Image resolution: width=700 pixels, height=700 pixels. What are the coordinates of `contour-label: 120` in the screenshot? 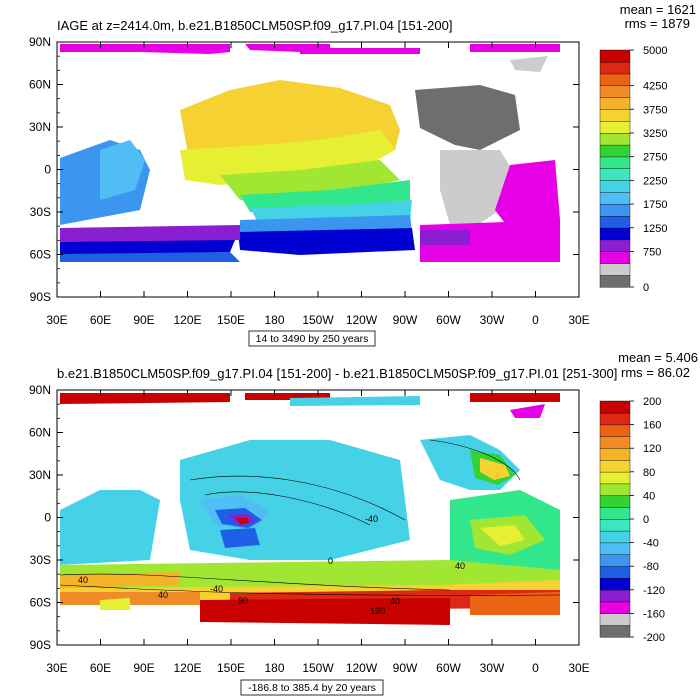 It's located at (377, 611).